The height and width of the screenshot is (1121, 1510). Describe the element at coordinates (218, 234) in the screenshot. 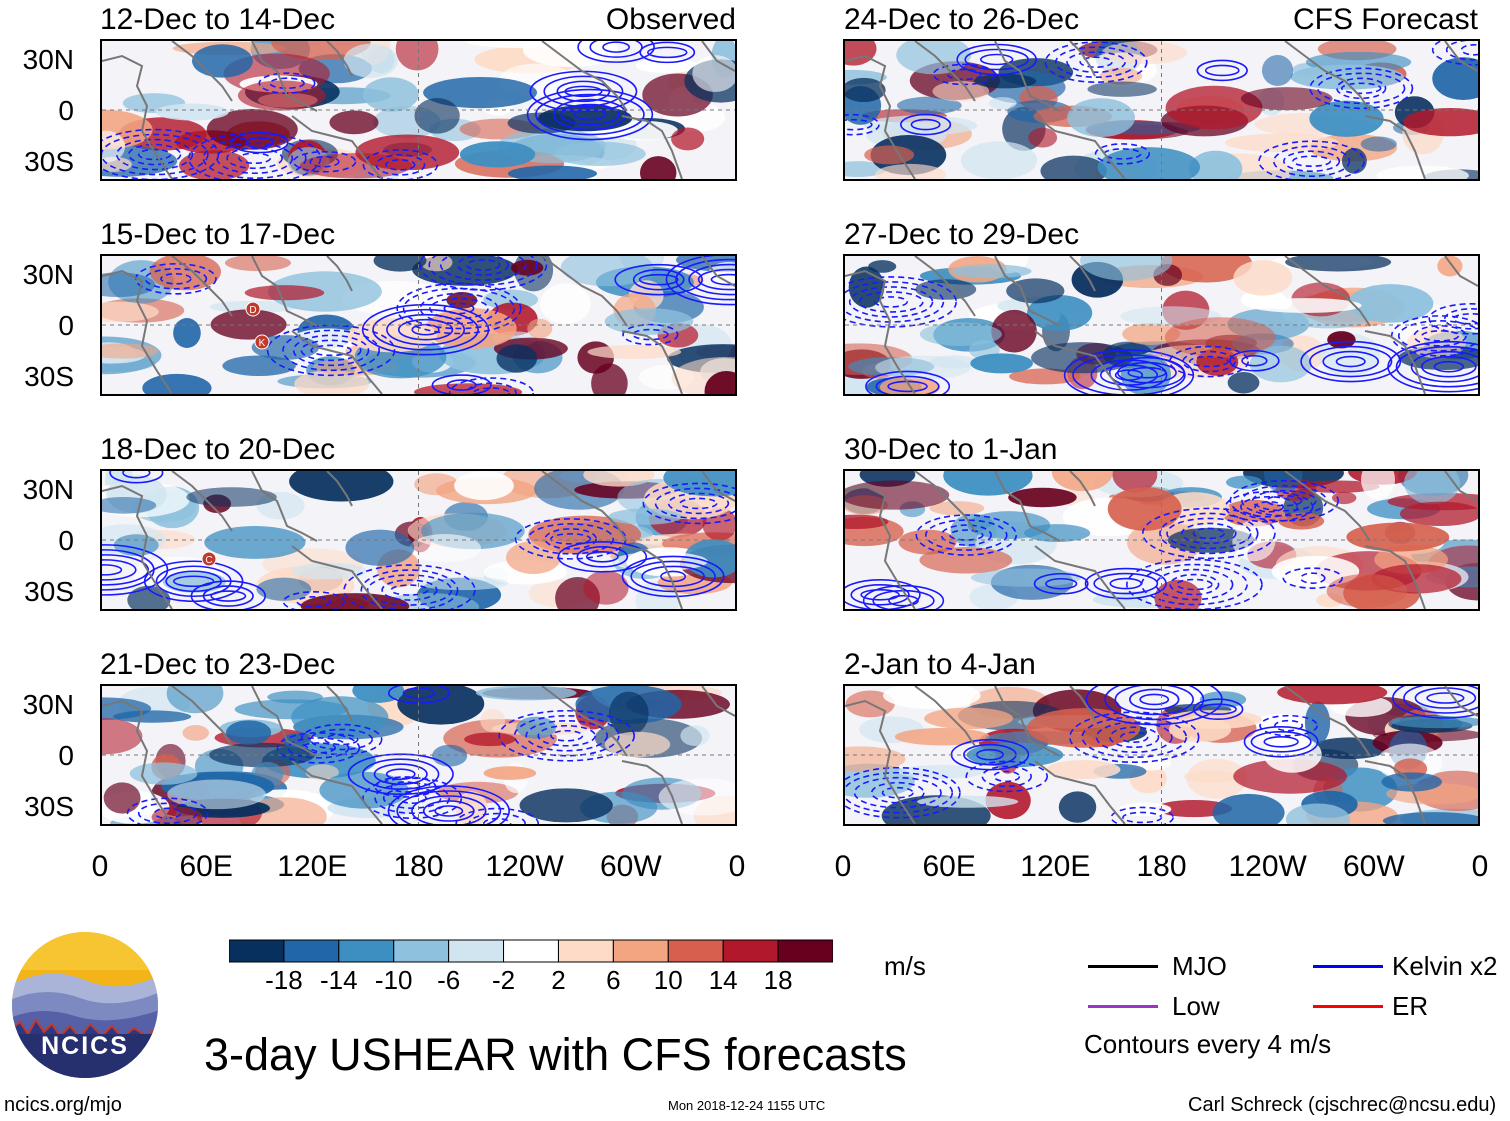

I see `panel-date-p2: 15-Dec to 17-Dec` at that location.